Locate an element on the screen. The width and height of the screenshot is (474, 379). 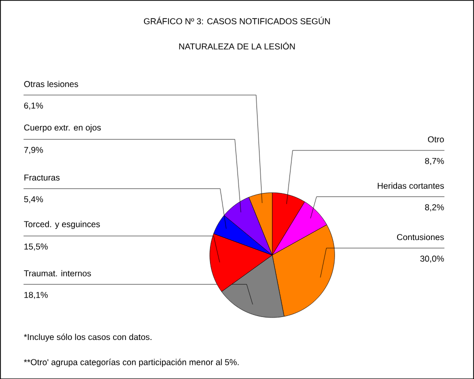
text: *Incluye sólo los casos con datos. is located at coordinates (88, 337).